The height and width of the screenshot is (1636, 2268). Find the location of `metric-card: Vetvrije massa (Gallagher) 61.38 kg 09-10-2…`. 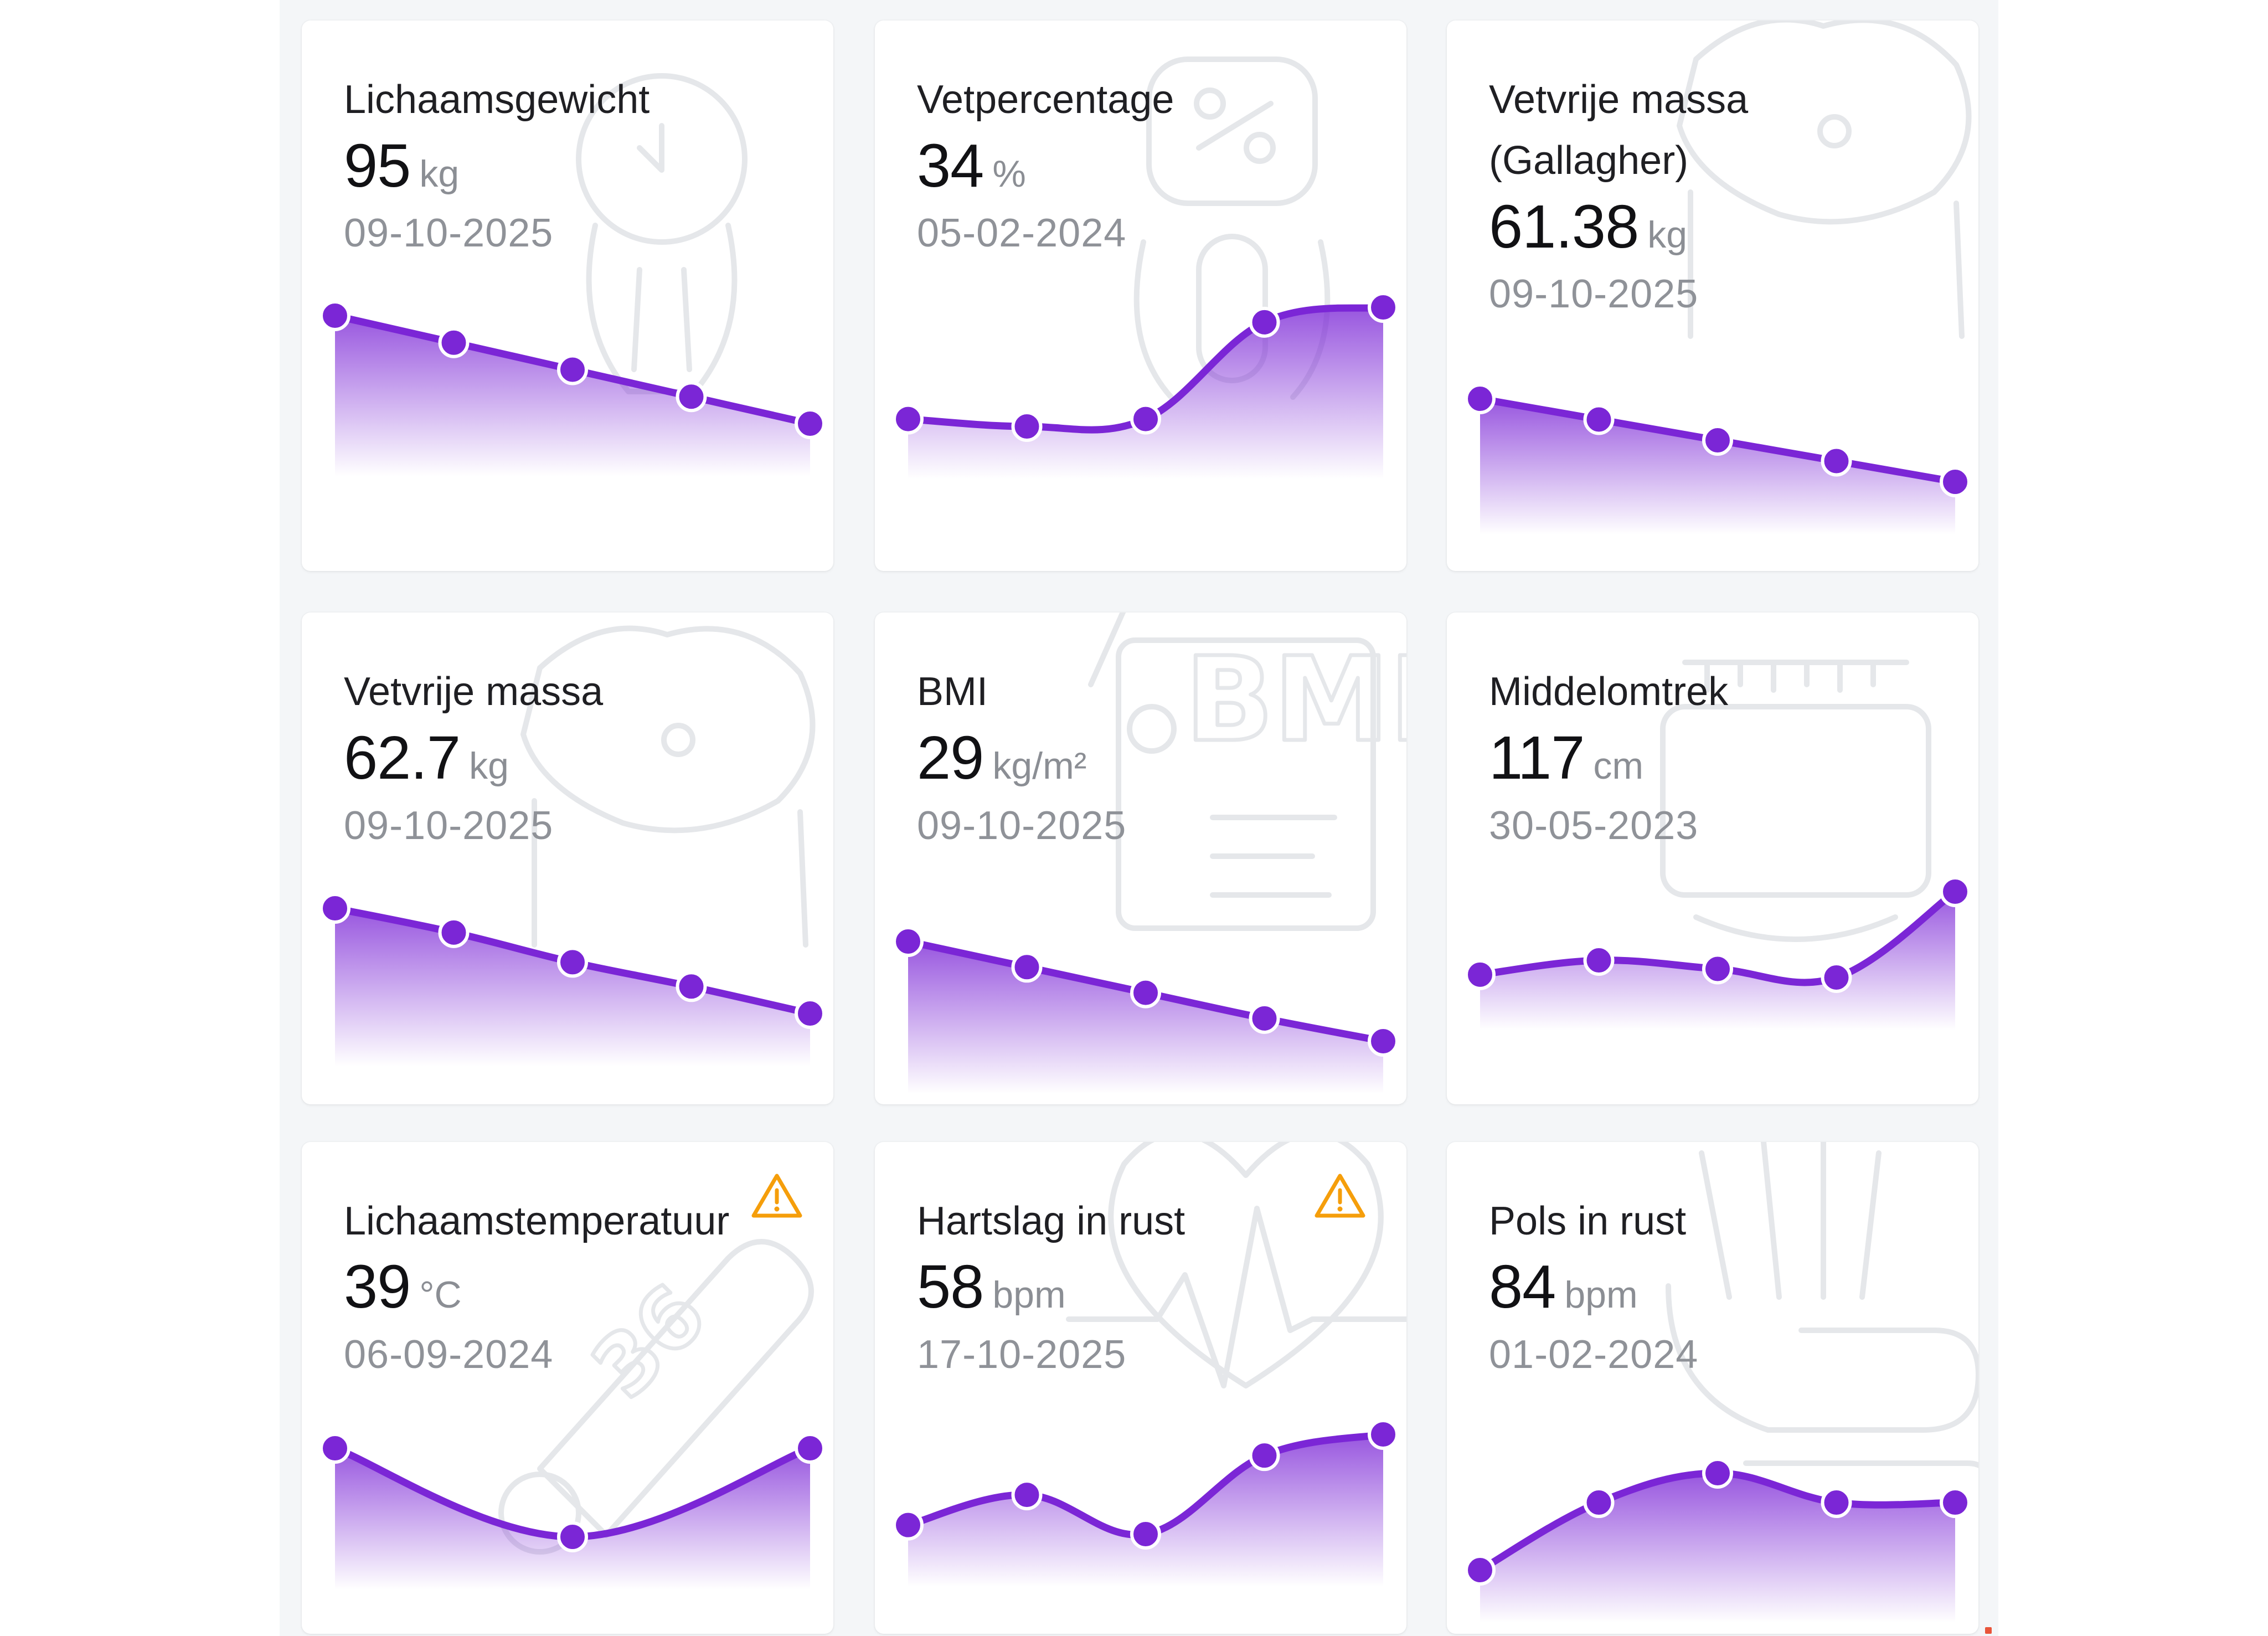

metric-card: Vetvrije massa (Gallagher) 61.38 kg 09-10-2… is located at coordinates (1712, 296).